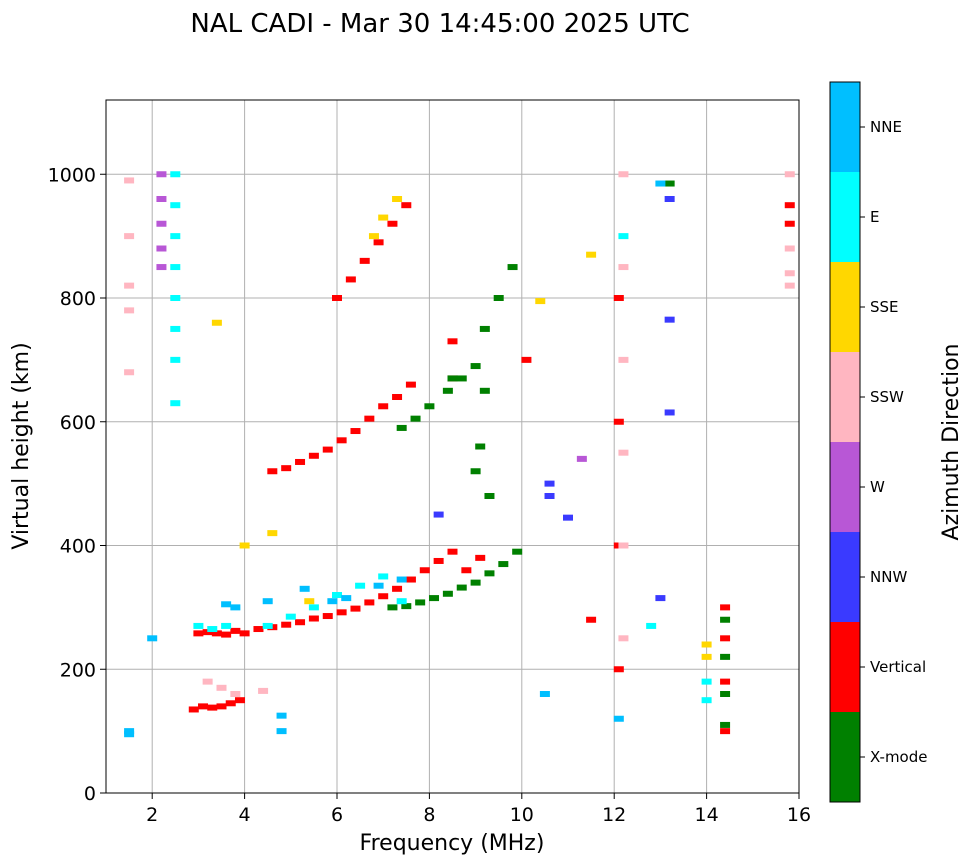 This screenshot has width=972, height=865. I want to click on x-tick-label: 16, so click(799, 815).